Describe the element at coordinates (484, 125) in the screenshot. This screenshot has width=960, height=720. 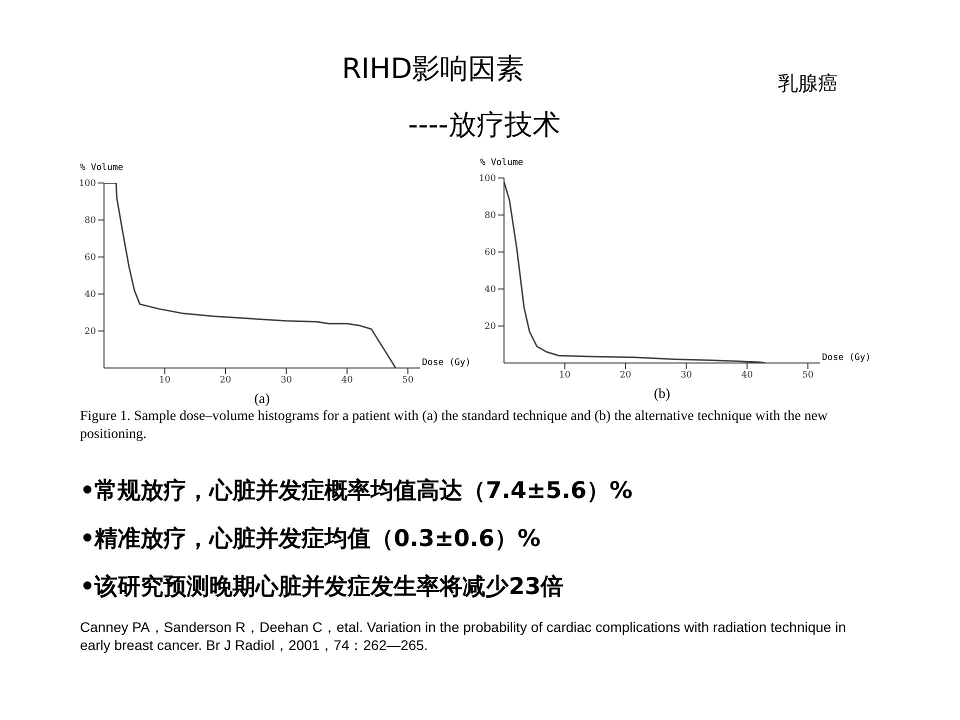
I see `text: ----放疗技术` at that location.